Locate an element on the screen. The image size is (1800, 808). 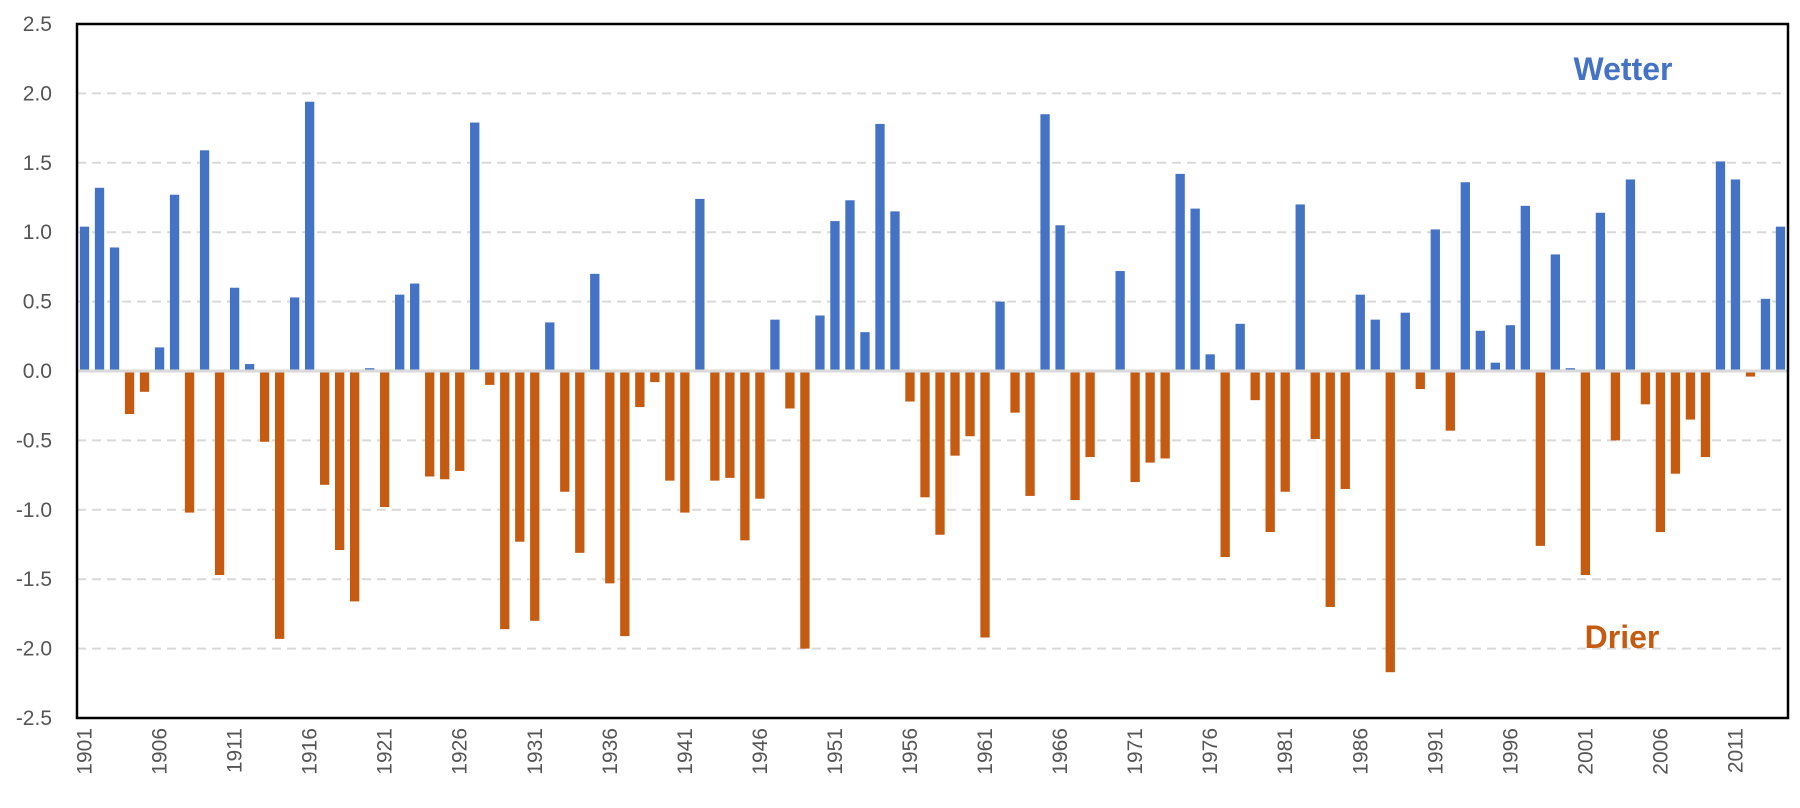
bar-1980 is located at coordinates (1270, 452).